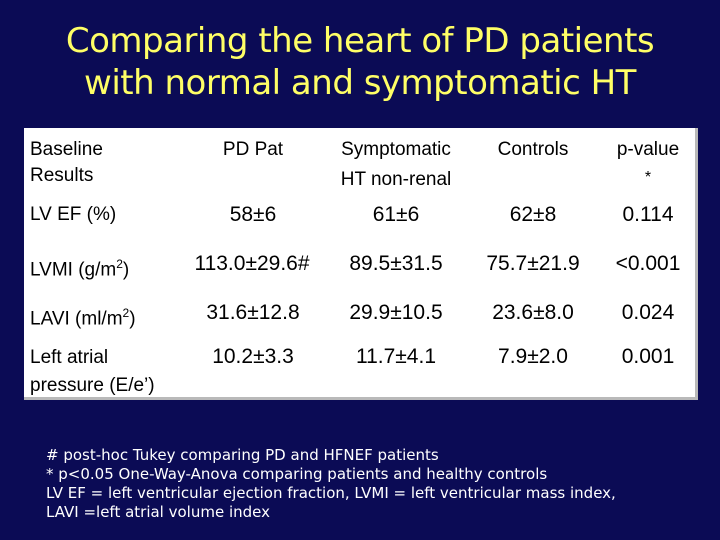  What do you see at coordinates (83, 318) in the screenshot?
I see `row-label-lavi: LAVI (ml/m2)` at bounding box center [83, 318].